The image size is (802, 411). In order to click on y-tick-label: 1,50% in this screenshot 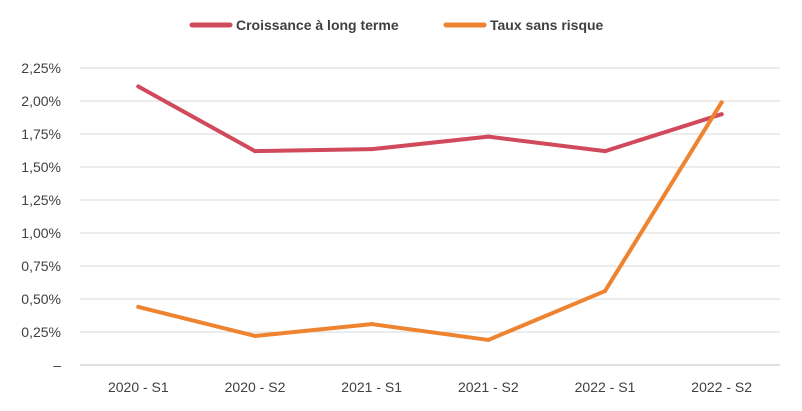, I will do `click(41, 167)`.